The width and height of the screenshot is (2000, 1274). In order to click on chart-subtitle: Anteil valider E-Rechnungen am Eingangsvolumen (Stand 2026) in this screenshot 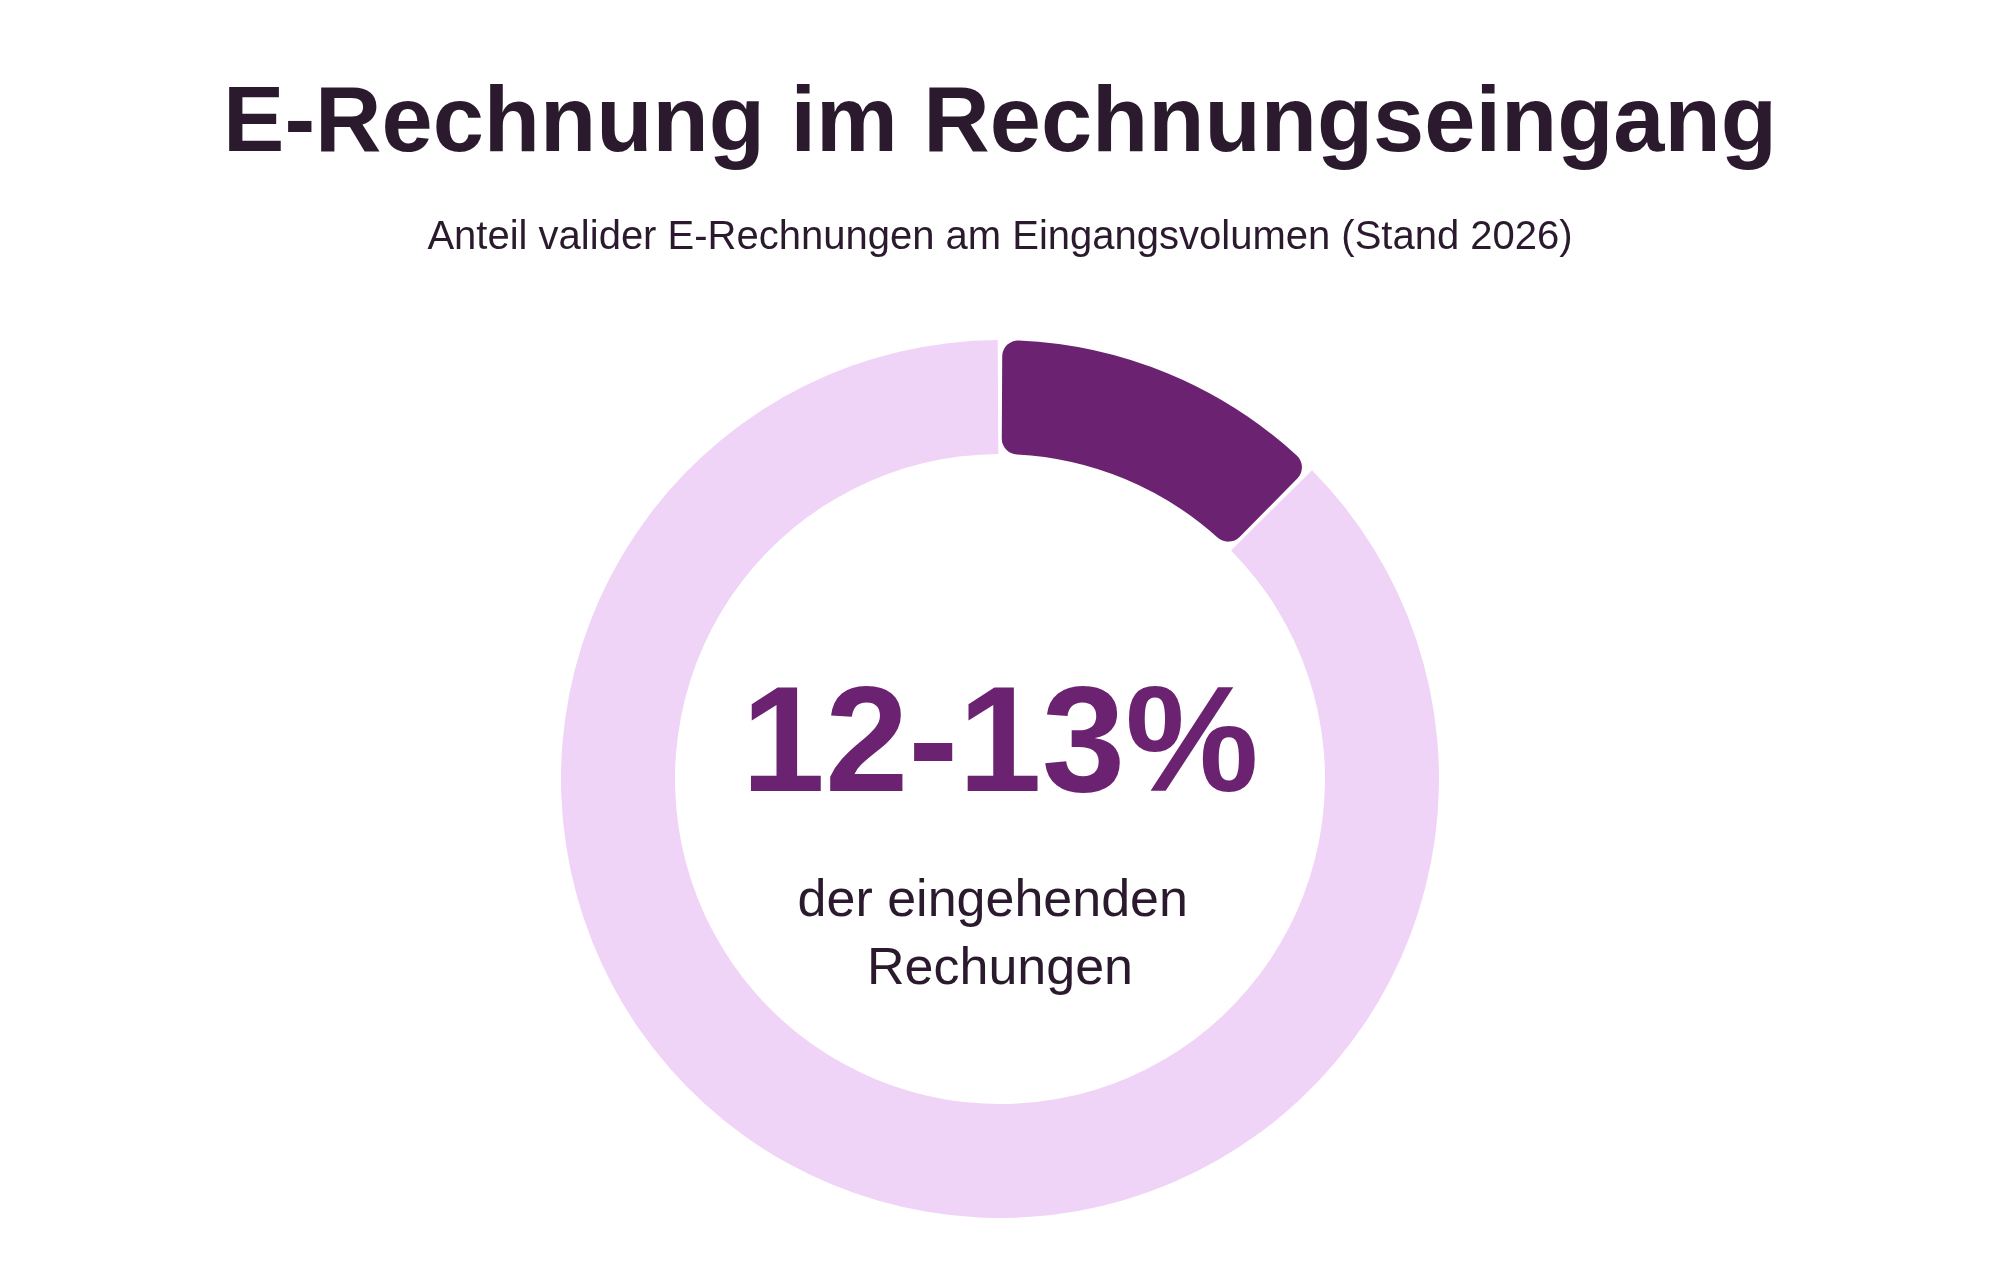, I will do `click(1000, 235)`.